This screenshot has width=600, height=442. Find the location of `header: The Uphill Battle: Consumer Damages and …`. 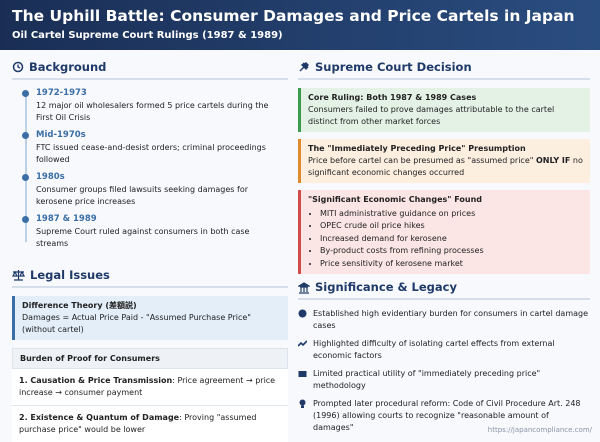

header: The Uphill Battle: Consumer Damages and … is located at coordinates (300, 25).